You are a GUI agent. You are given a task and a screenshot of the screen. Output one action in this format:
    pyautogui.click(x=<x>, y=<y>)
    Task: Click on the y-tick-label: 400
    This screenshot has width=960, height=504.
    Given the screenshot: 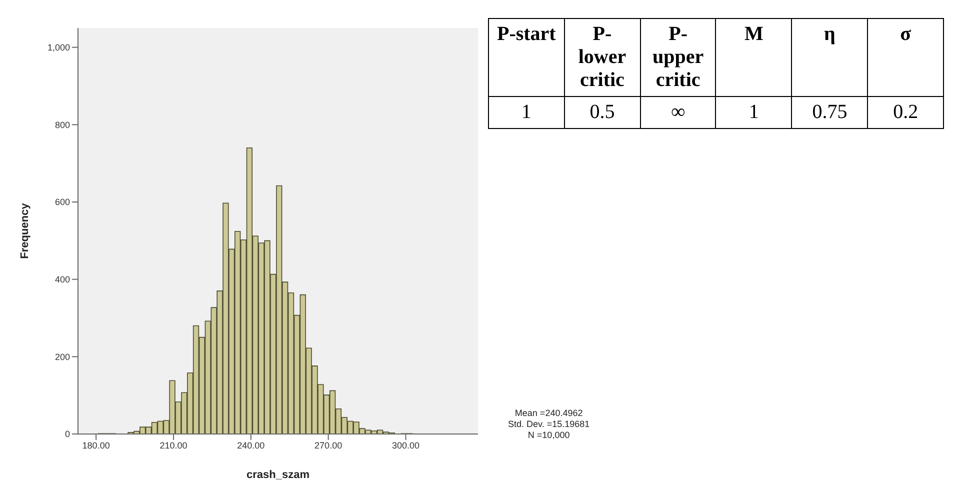 What is the action you would take?
    pyautogui.click(x=62, y=279)
    